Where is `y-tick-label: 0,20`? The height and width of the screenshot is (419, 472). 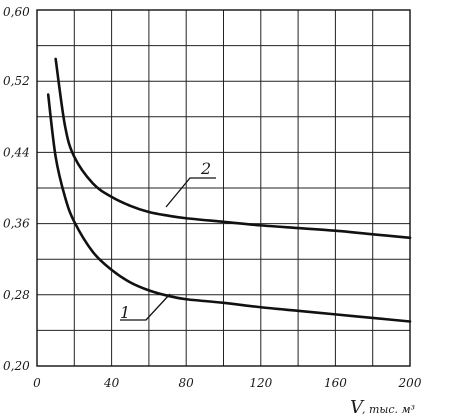
y-tick-label: 0,20 is located at coordinates (16, 366).